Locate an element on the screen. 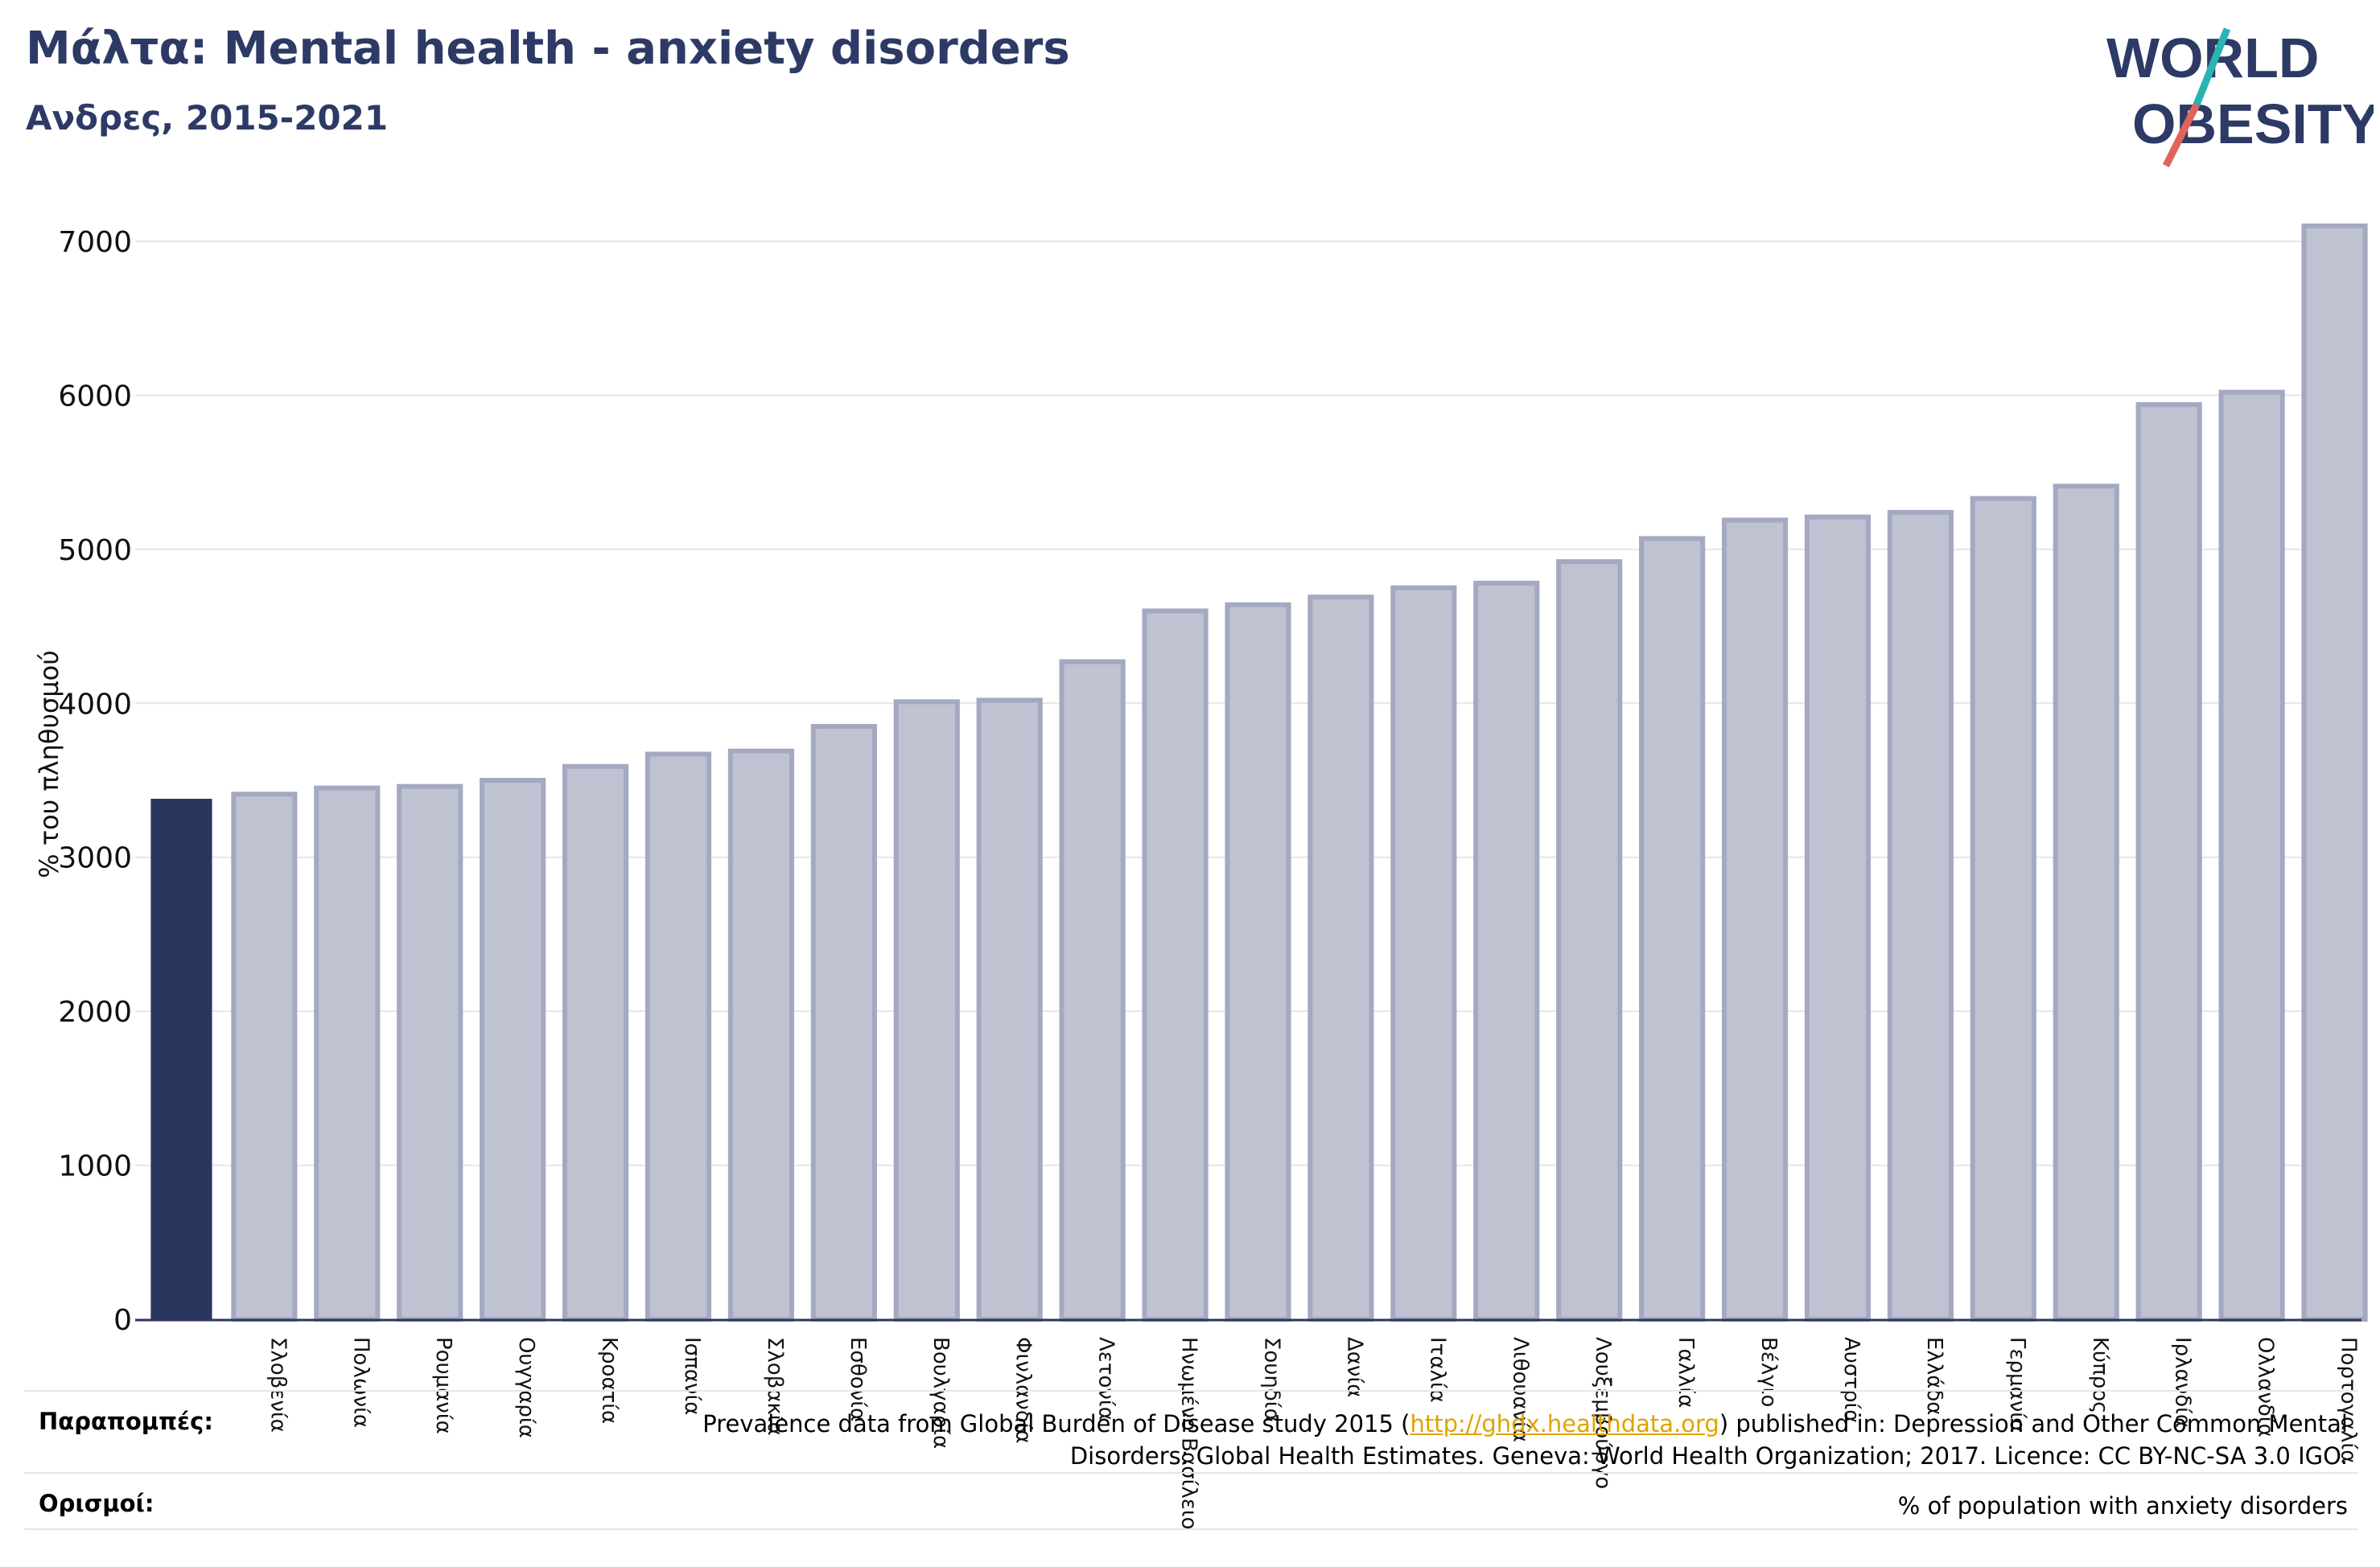 The width and height of the screenshot is (2380, 1567). x-tick-label: Αυστρία is located at coordinates (1851, 1380).